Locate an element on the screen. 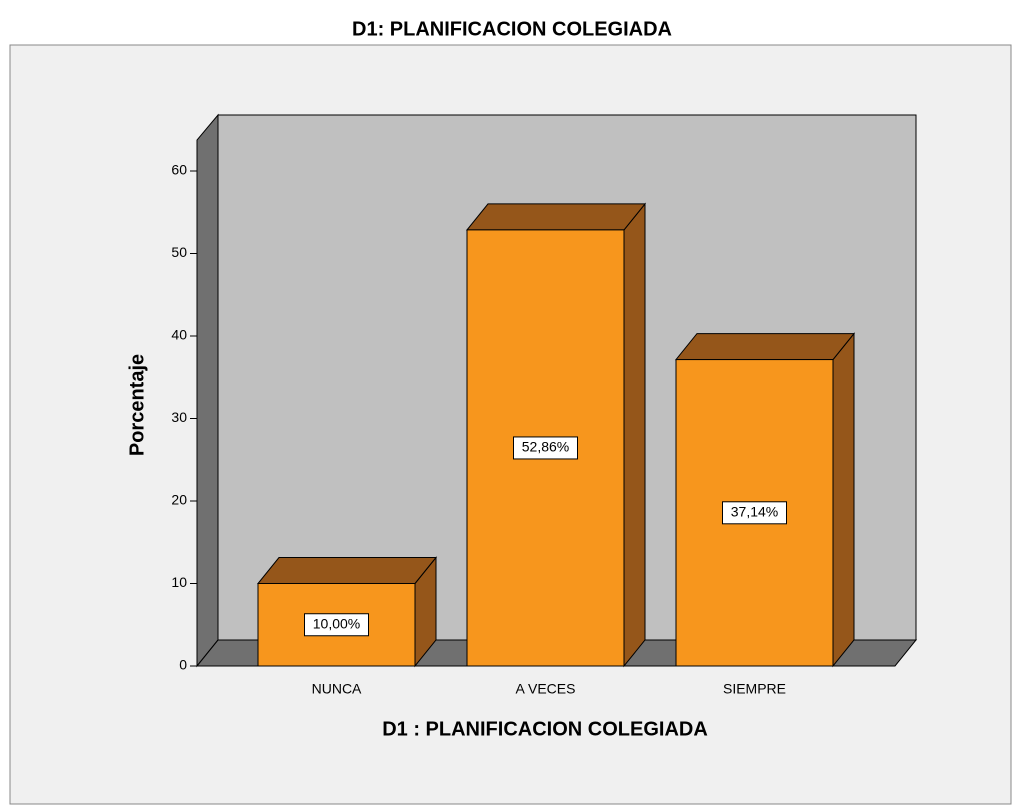  x-tick-label: A VECES is located at coordinates (546, 689).